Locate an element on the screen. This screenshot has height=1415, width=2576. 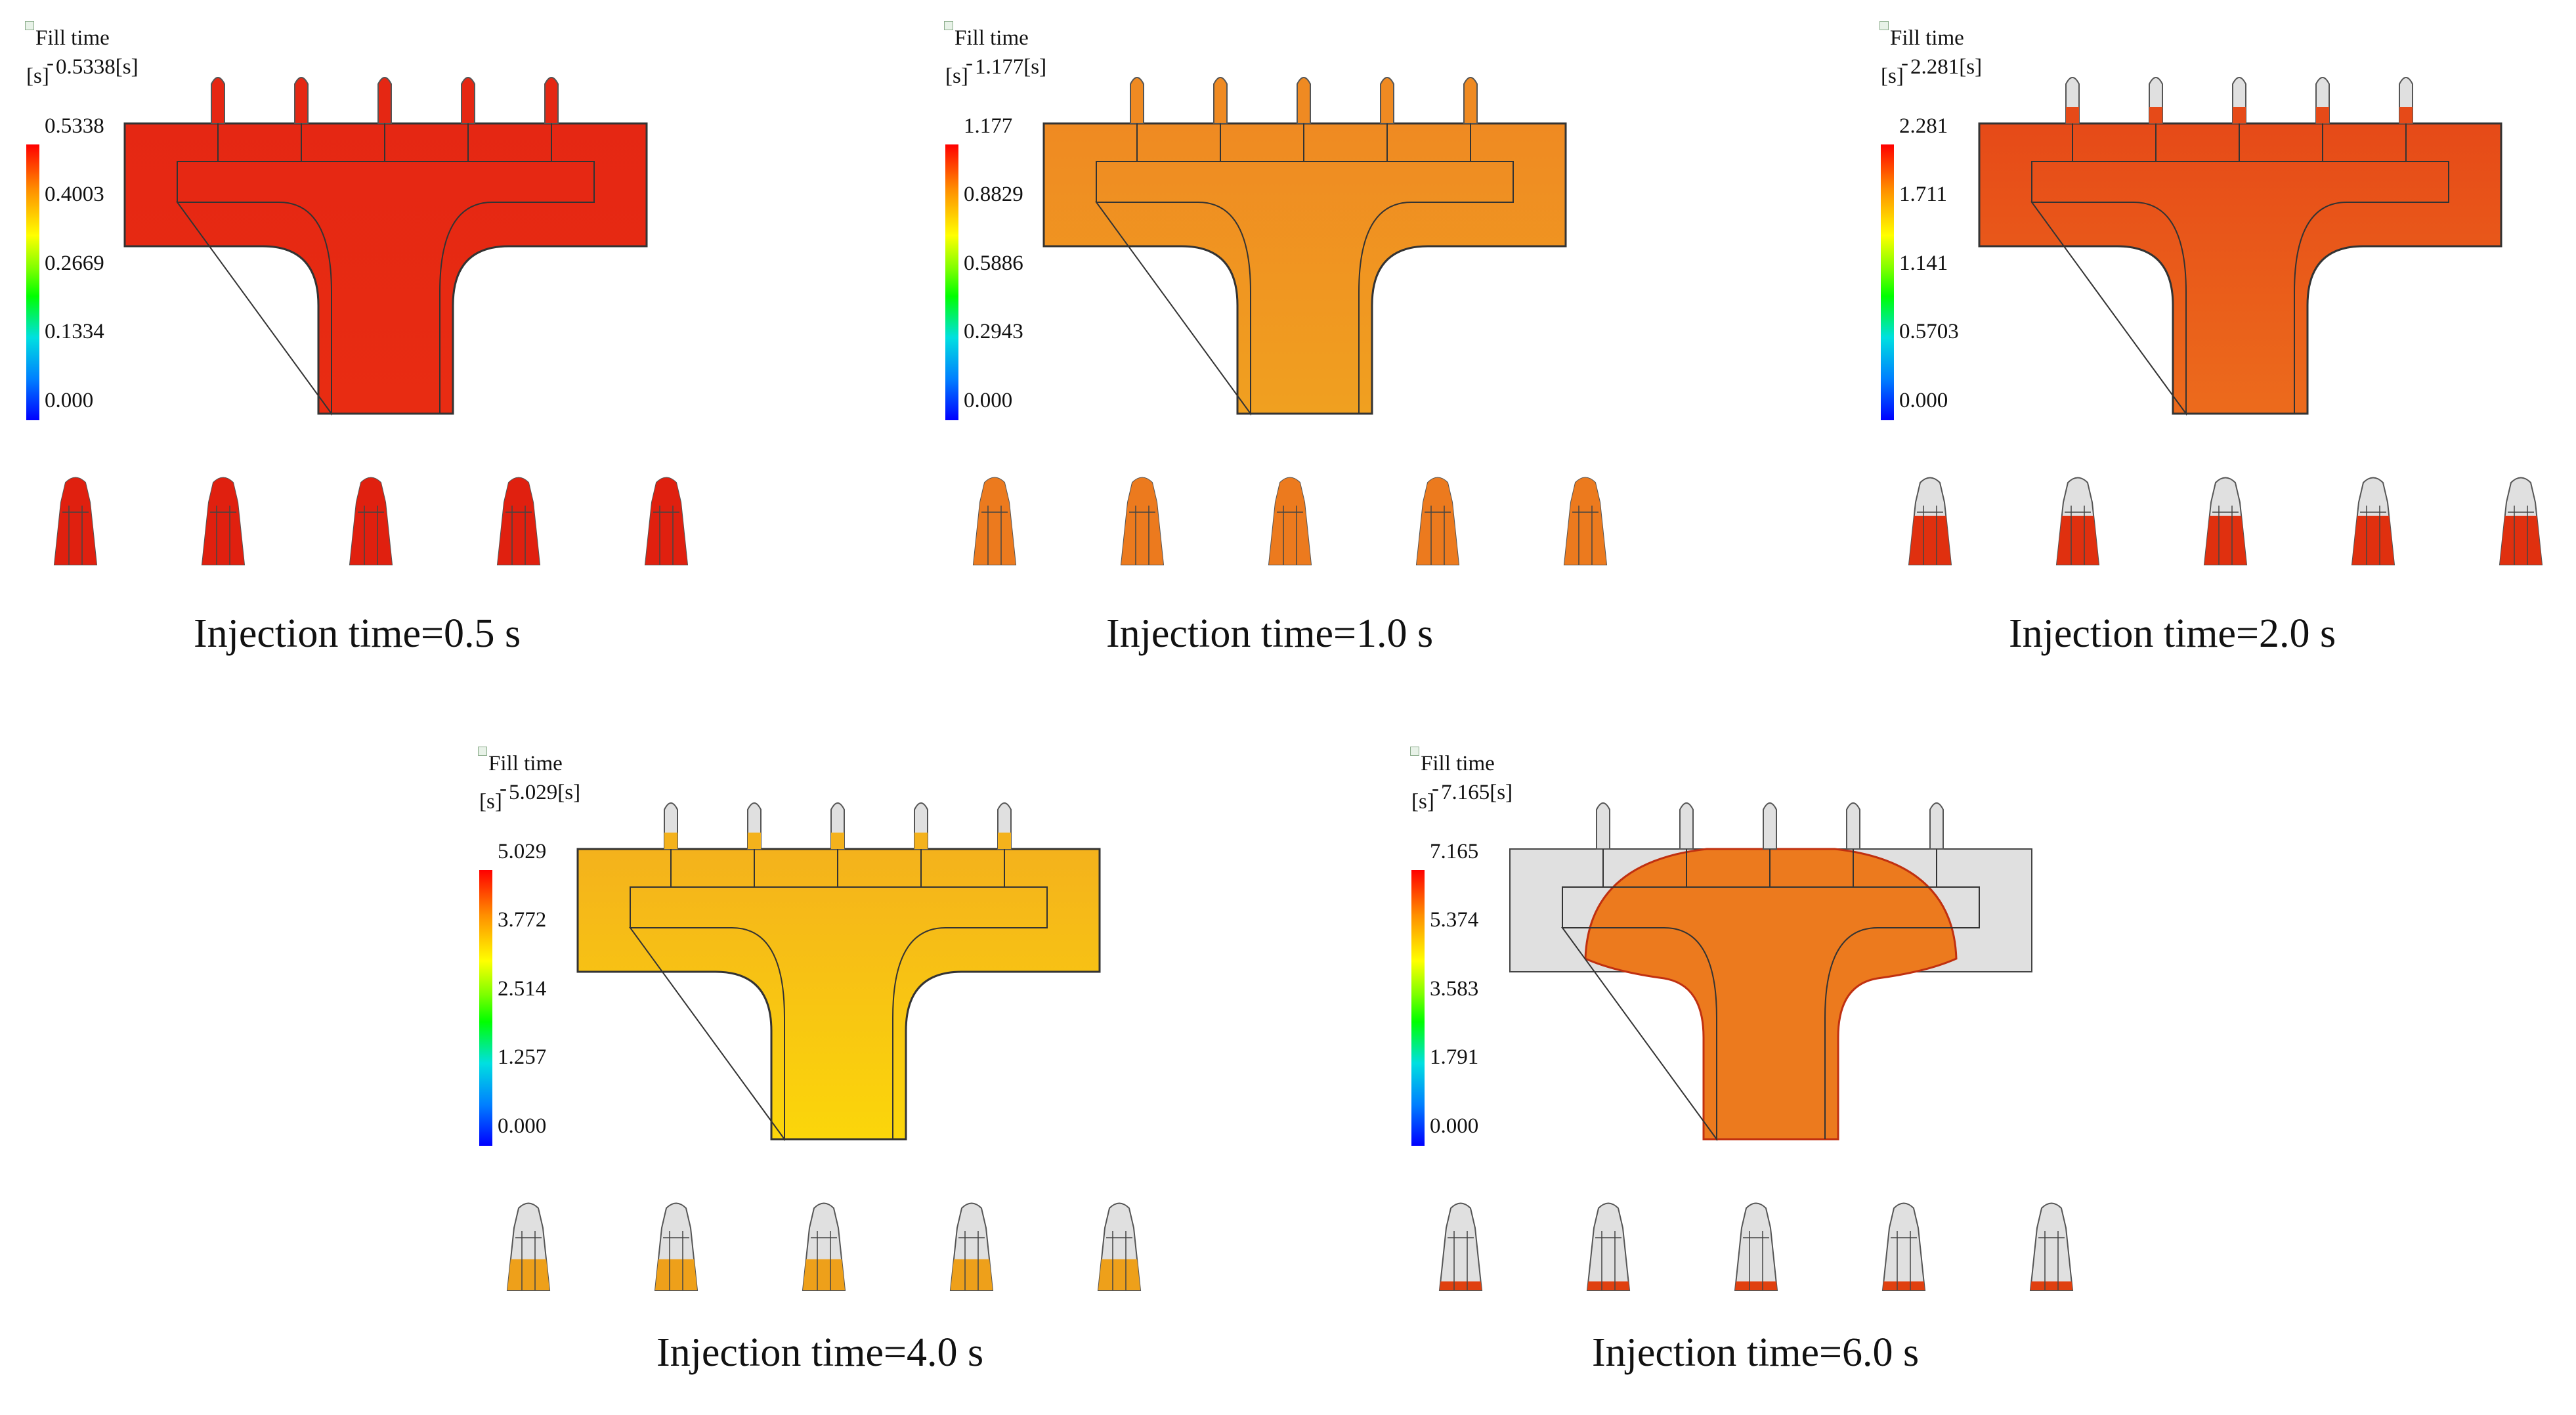
colorbar-tick: 1.791 is located at coordinates (1454, 1057).